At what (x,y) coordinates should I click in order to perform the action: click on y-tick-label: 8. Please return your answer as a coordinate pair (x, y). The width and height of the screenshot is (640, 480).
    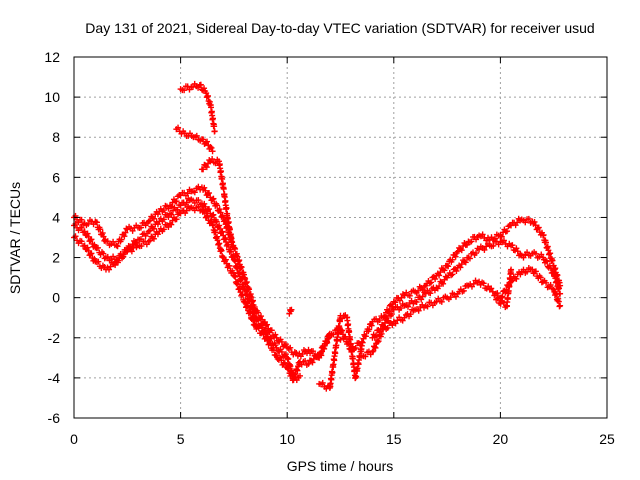
    Looking at the image, I should click on (56, 137).